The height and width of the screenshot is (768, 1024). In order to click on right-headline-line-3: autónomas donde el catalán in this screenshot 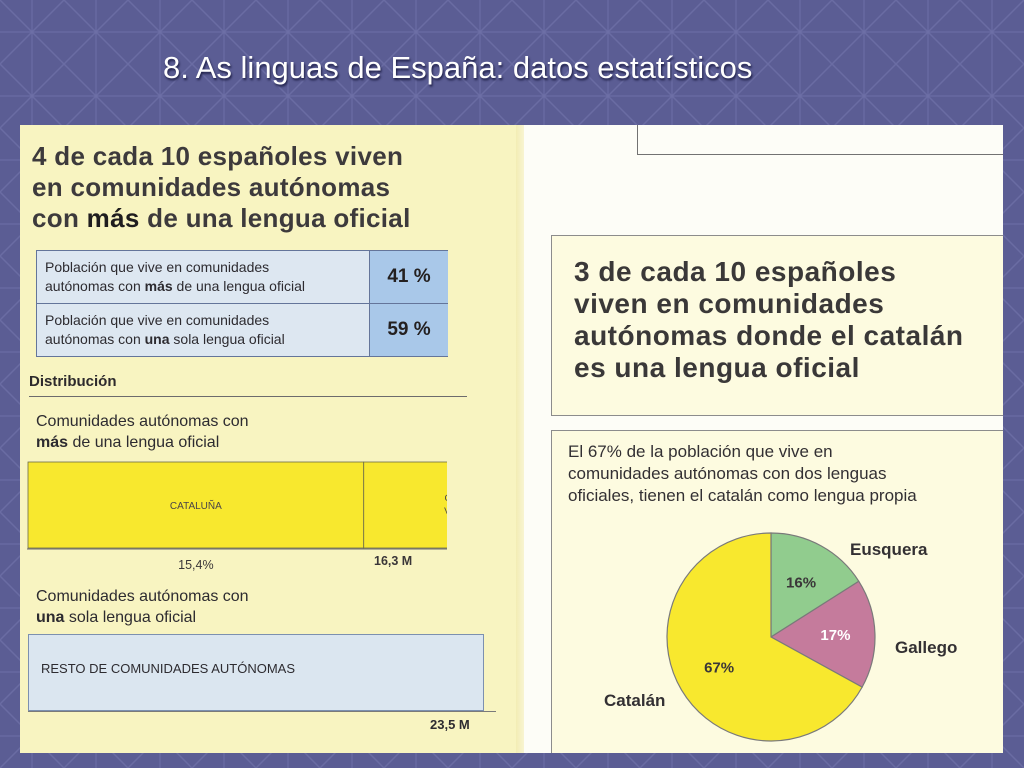, I will do `click(769, 335)`.